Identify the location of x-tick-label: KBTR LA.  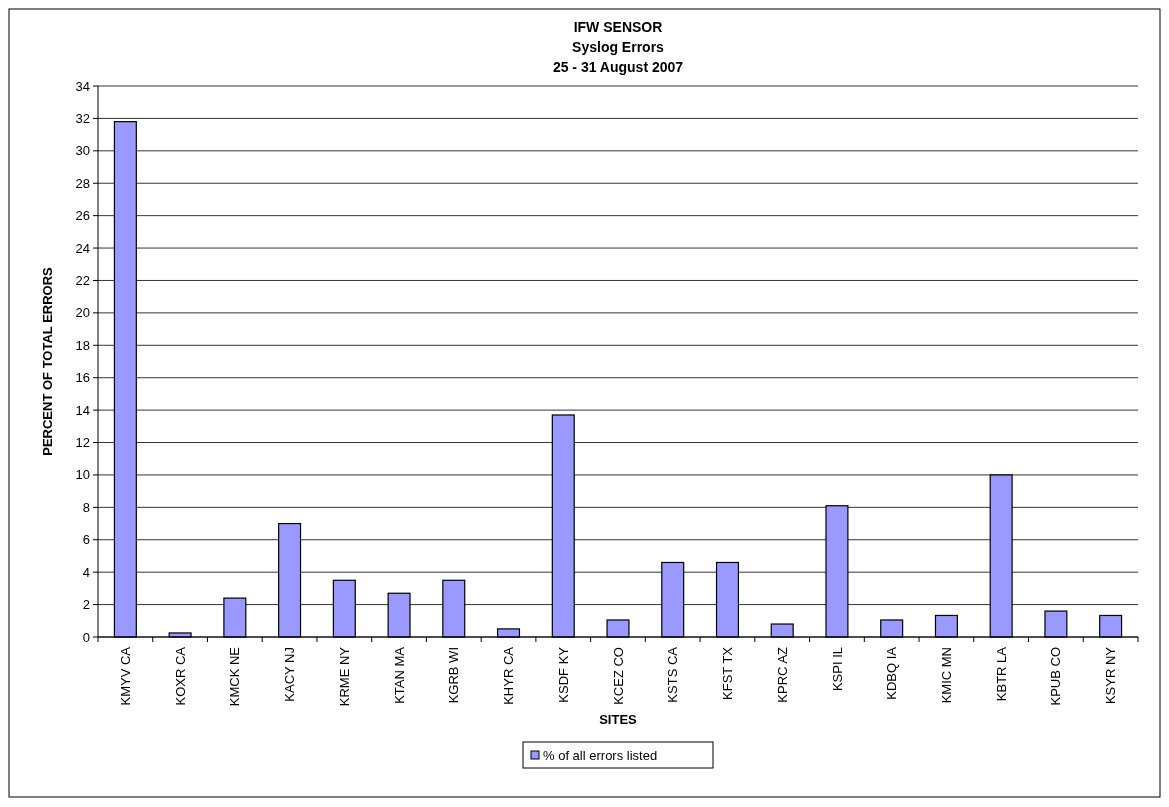
(1001, 674).